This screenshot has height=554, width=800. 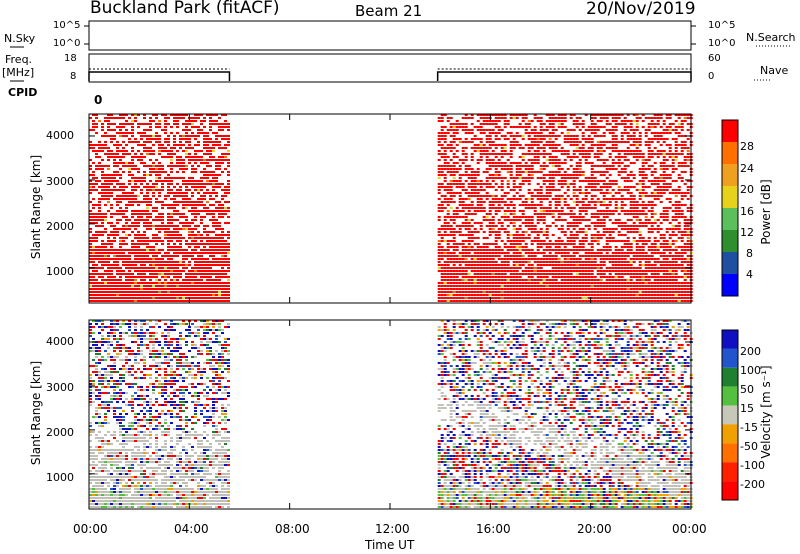 I want to click on power-ytick-4000: 4000, so click(x=60, y=135).